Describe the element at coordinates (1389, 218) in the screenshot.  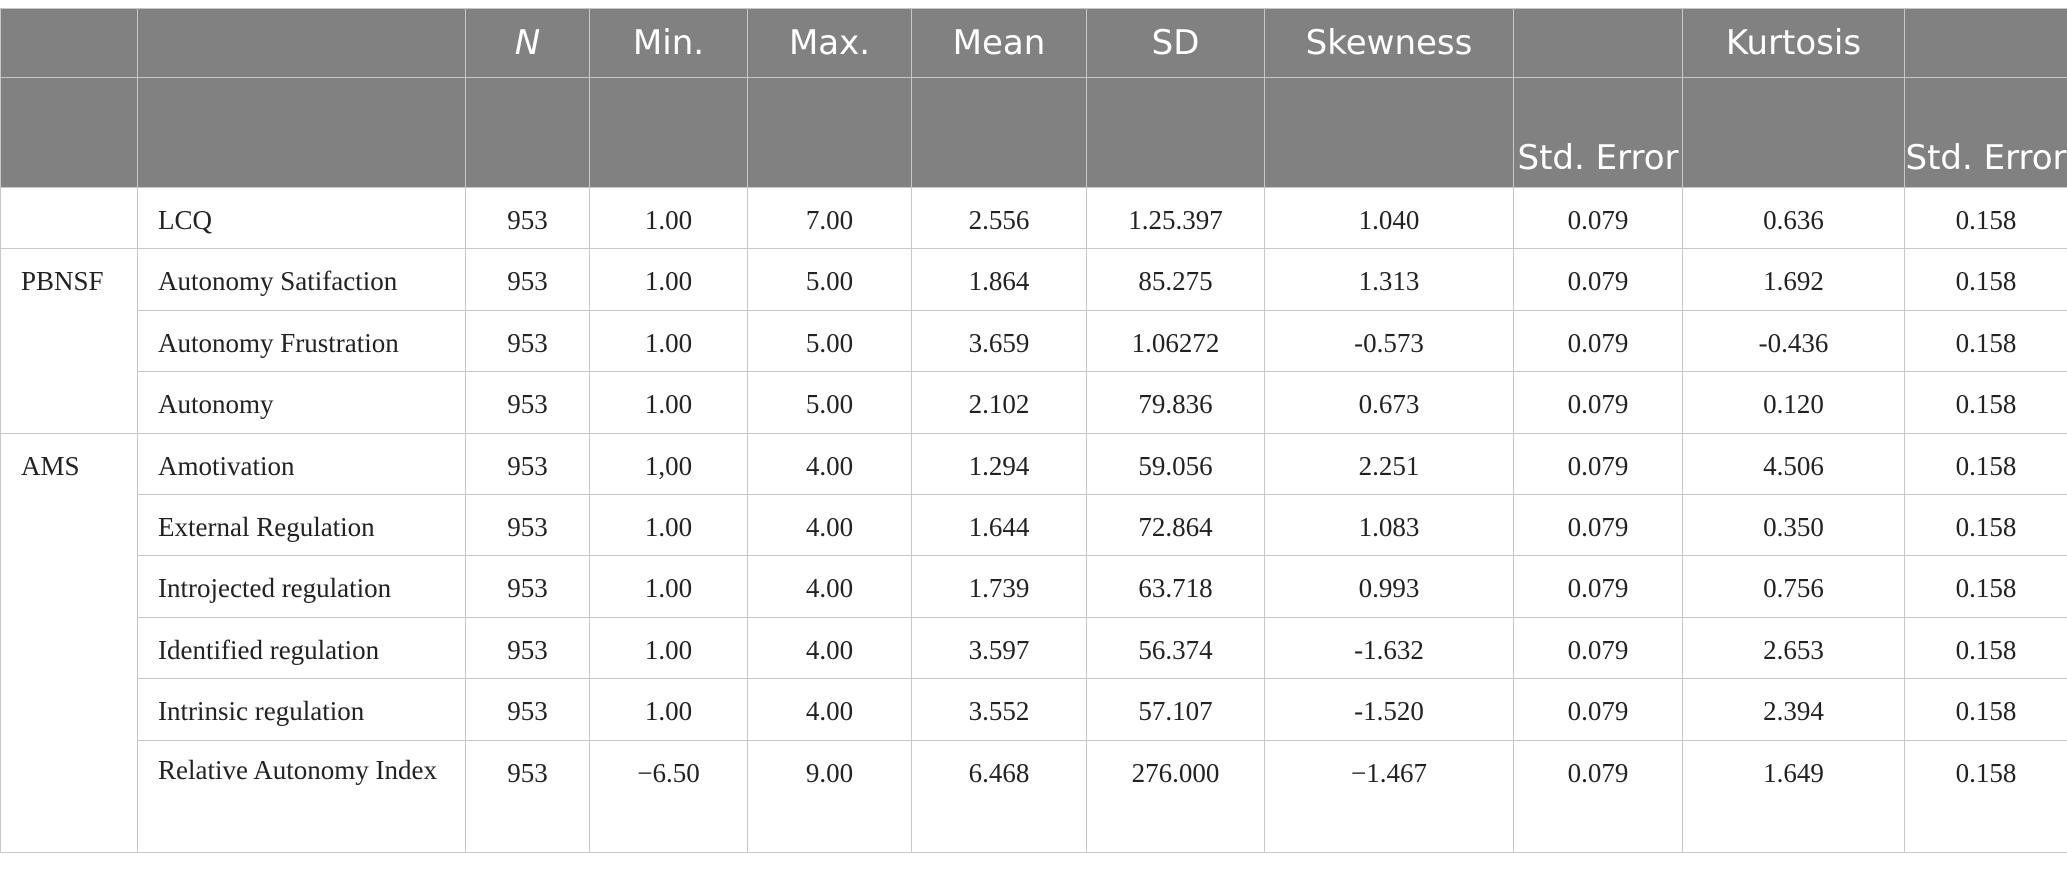
I see `skewness-cell: 1.040` at that location.